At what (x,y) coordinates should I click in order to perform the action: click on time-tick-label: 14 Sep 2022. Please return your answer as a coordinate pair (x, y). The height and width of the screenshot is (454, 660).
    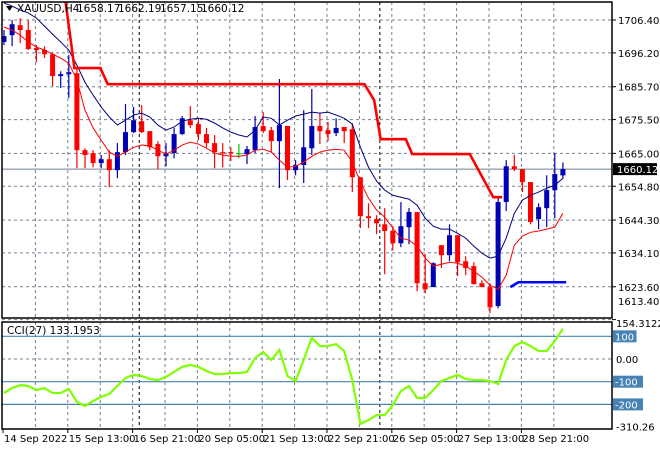
    Looking at the image, I should click on (35, 439).